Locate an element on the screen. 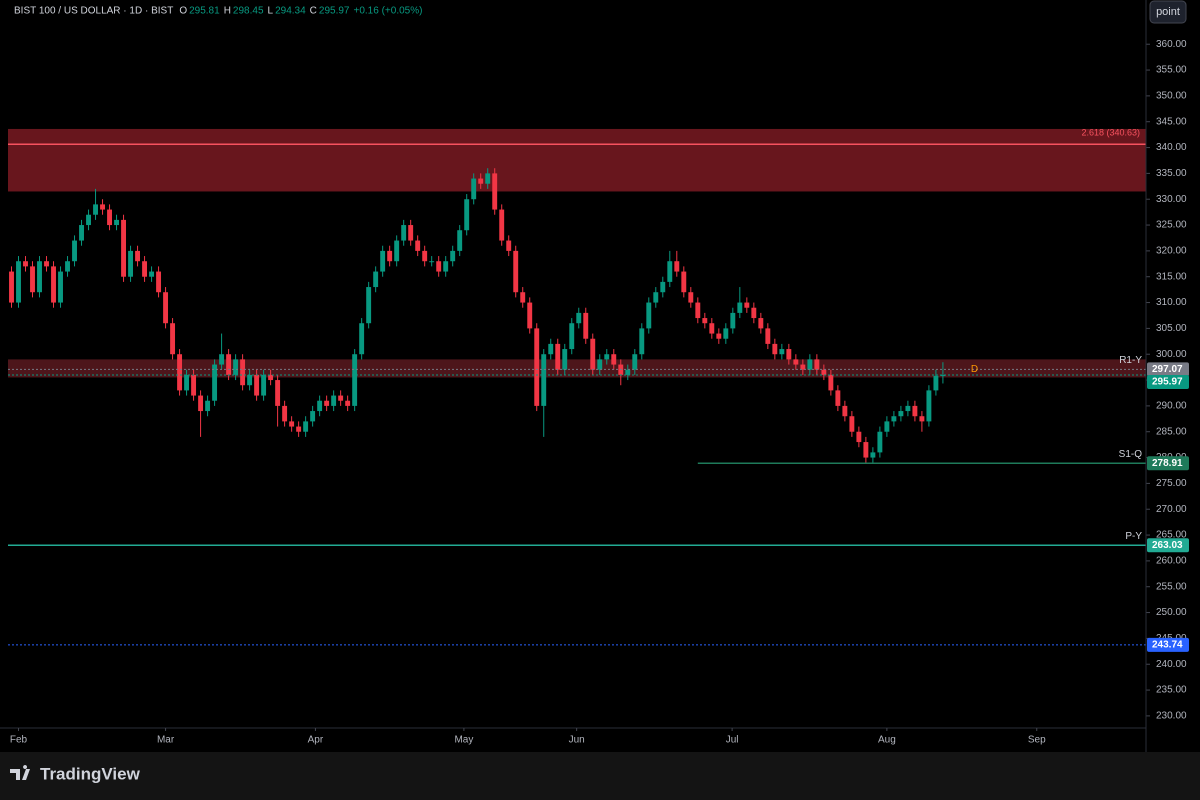 The image size is (1200, 800). level-label: P-Y is located at coordinates (1133, 536).